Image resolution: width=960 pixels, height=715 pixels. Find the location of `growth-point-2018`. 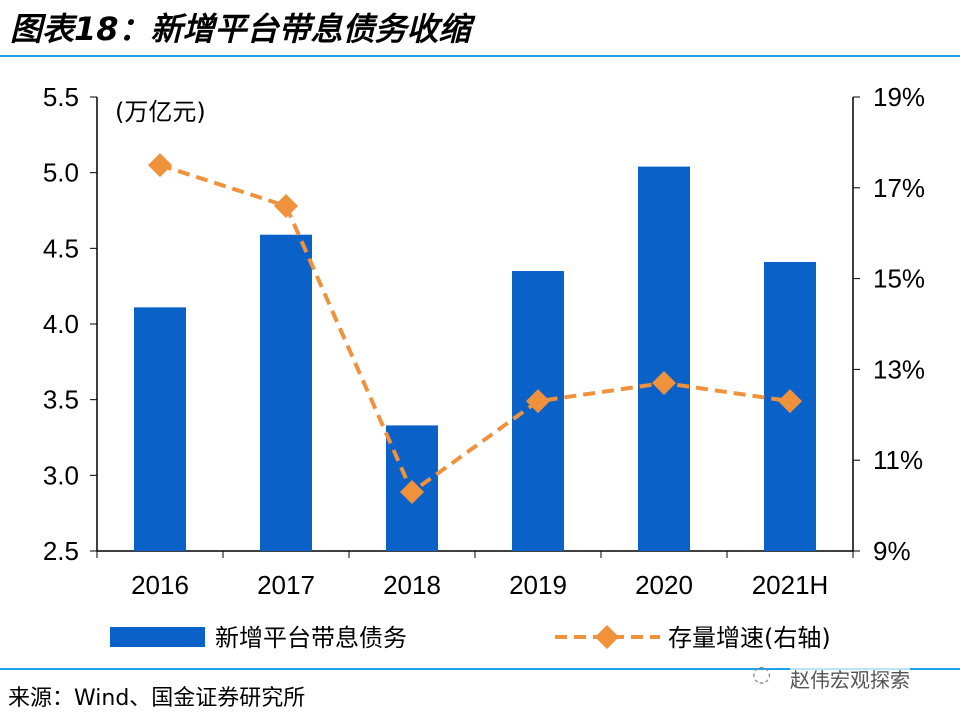

growth-point-2018 is located at coordinates (412, 491).